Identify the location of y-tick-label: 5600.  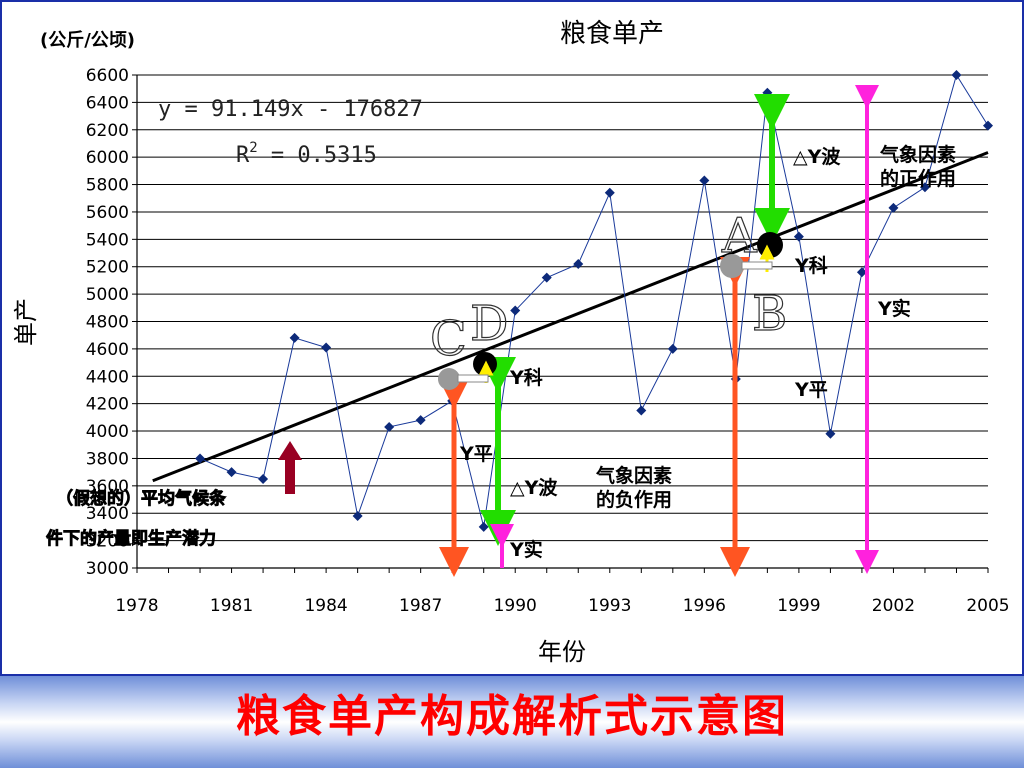
(107, 213).